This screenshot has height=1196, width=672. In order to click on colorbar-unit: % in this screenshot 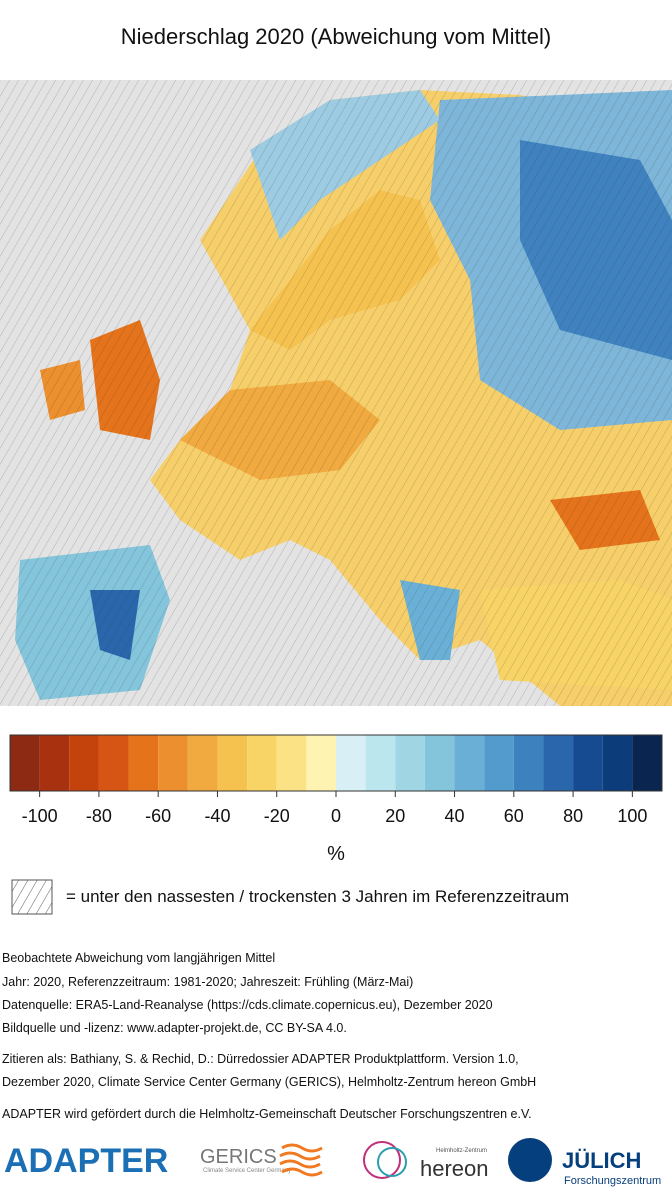, I will do `click(336, 854)`.